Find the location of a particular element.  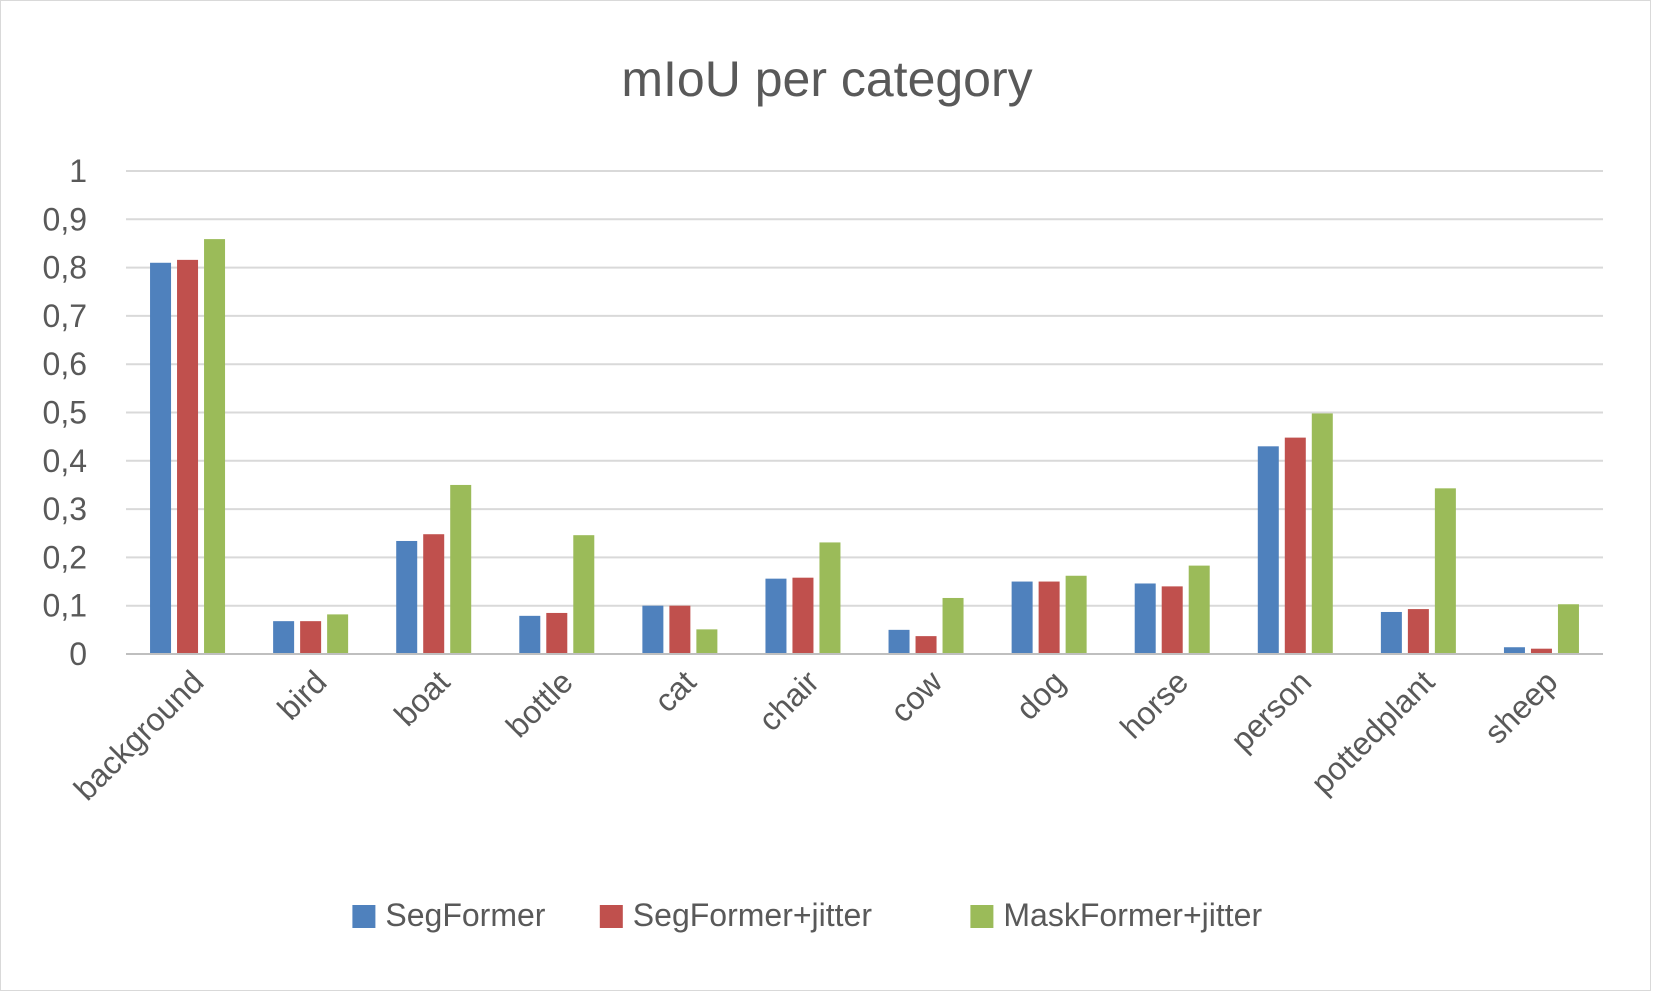

category-label: horse is located at coordinates (1154, 704).